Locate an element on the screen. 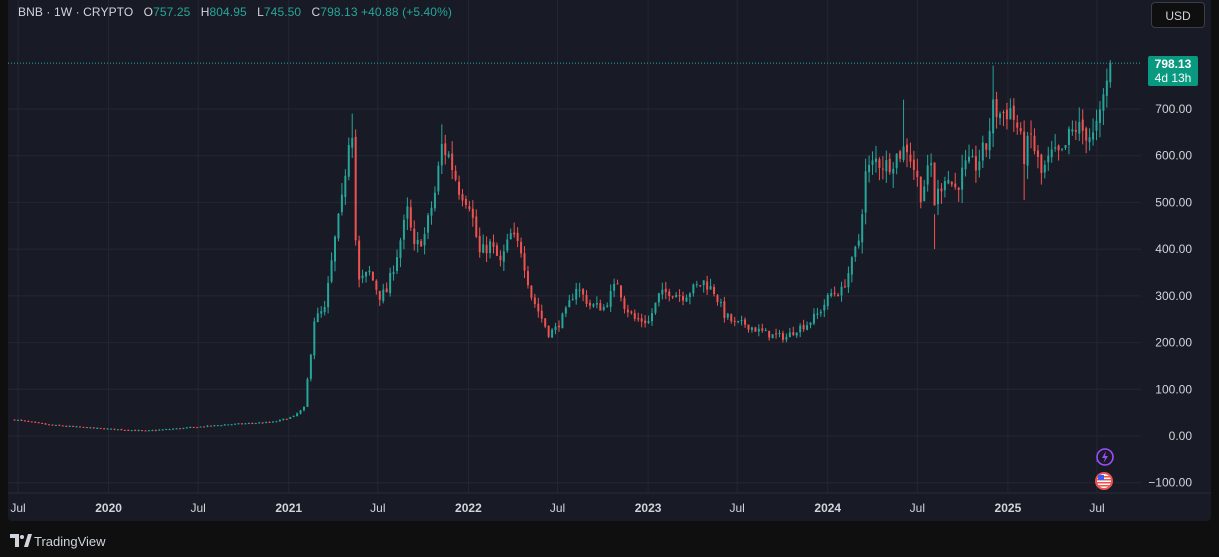  currency-button: USD is located at coordinates (1178, 15).